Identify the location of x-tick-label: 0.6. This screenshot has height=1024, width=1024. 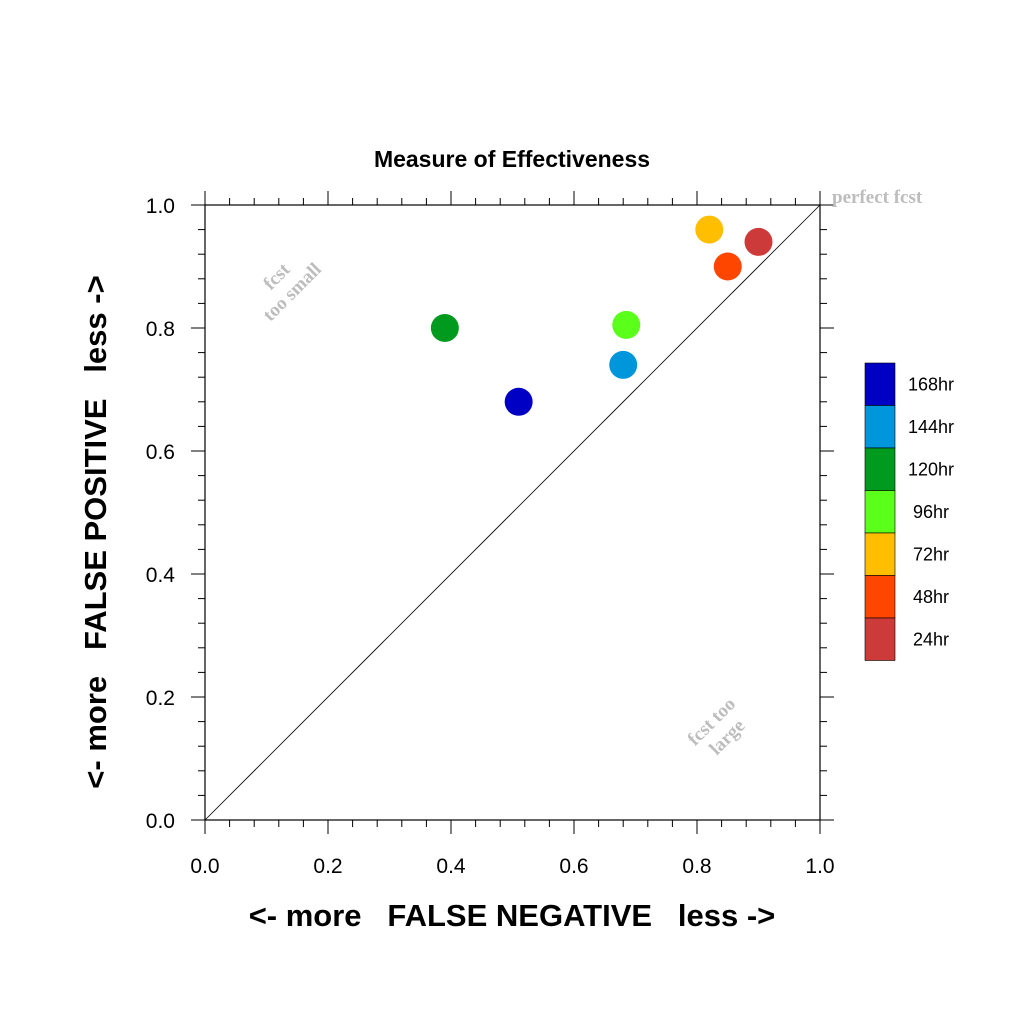
(573, 866).